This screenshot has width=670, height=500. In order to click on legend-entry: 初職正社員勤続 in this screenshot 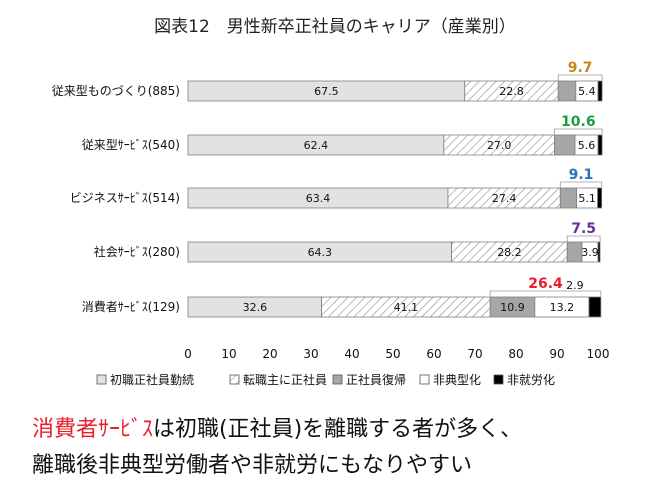, I will do `click(152, 379)`.